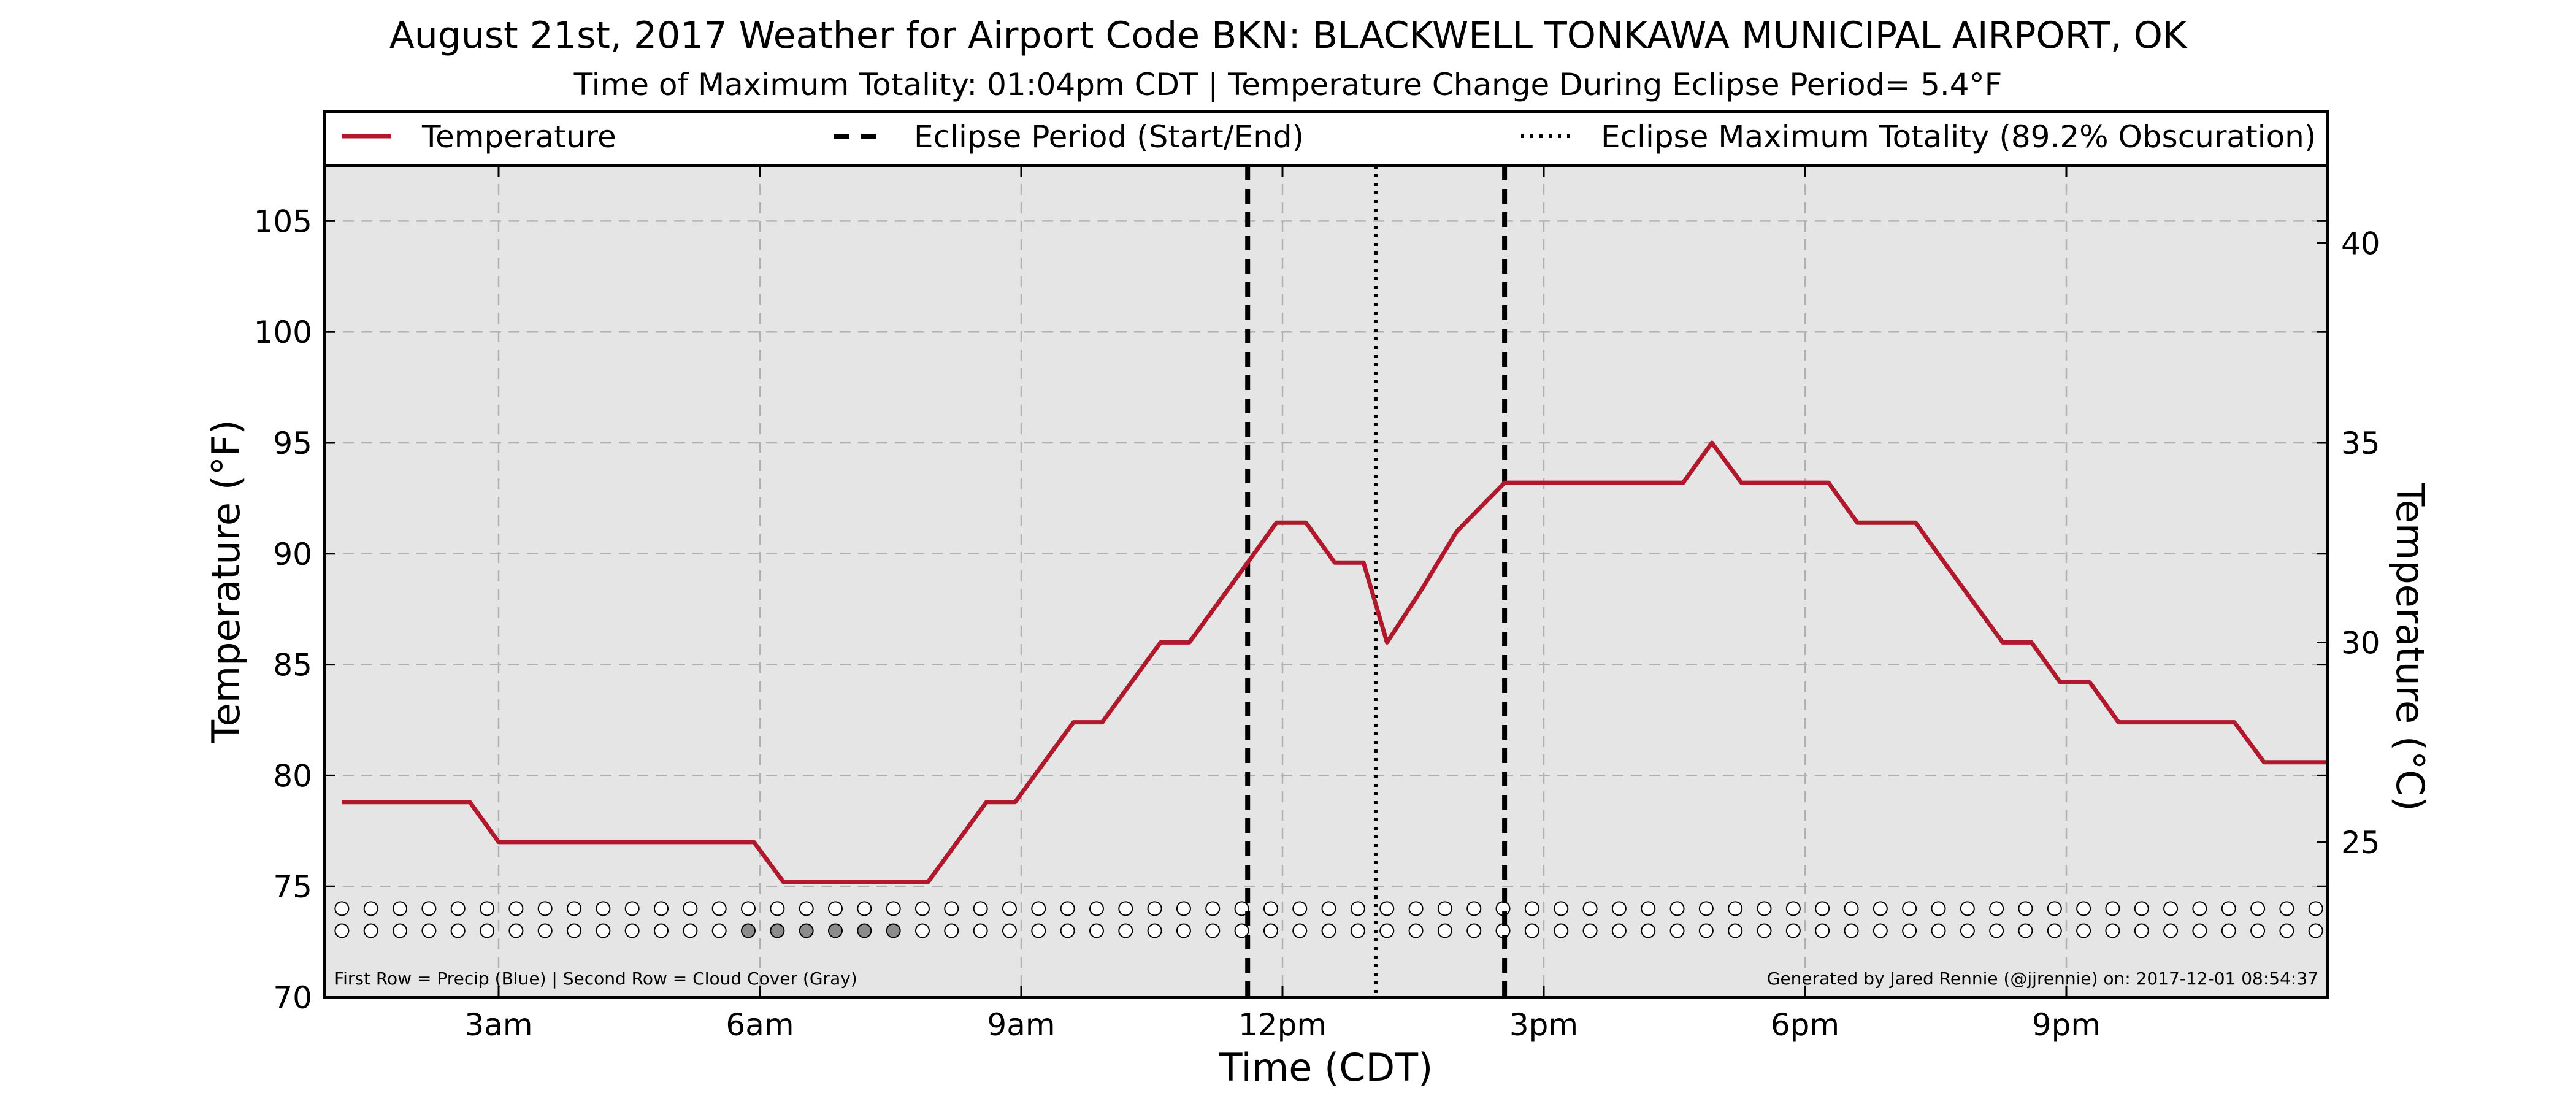  What do you see at coordinates (1376, 581) in the screenshot?
I see `eclipse-lines` at bounding box center [1376, 581].